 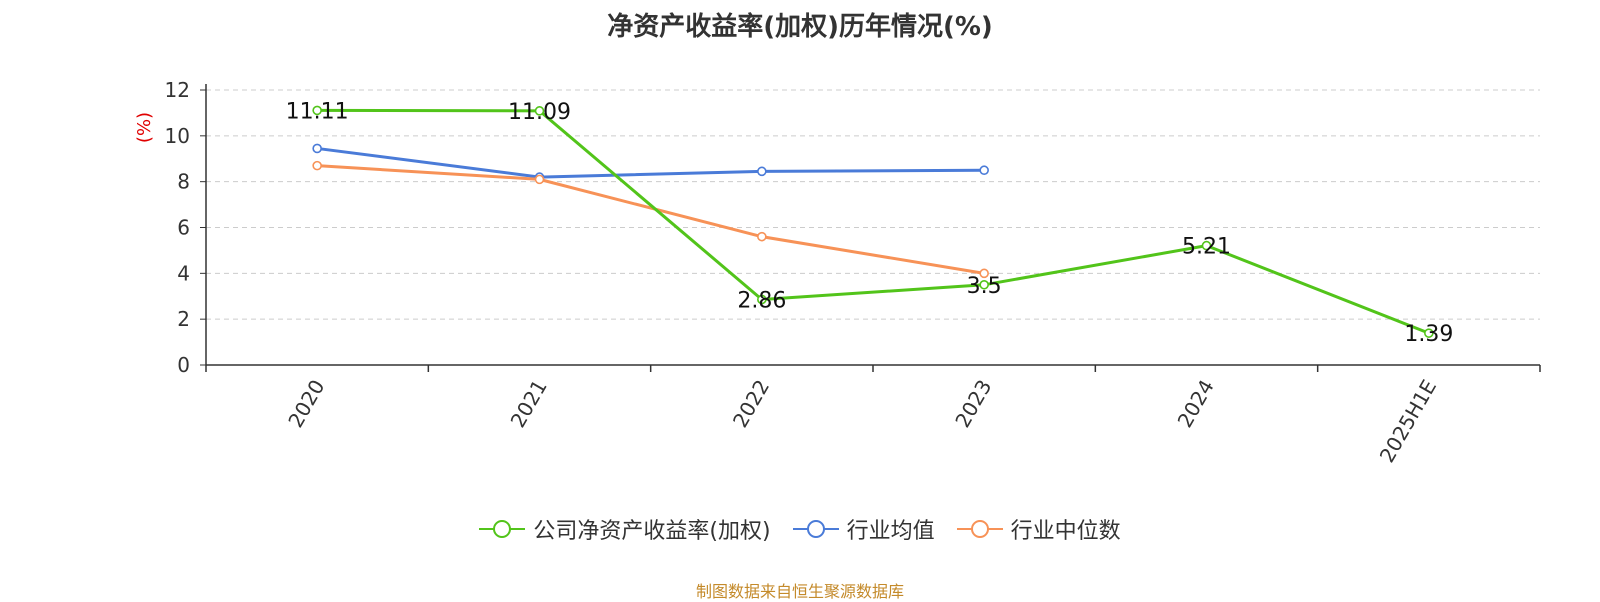 What do you see at coordinates (652, 531) in the screenshot?
I see `legend-label: 公司净资产收益率(加权)` at bounding box center [652, 531].